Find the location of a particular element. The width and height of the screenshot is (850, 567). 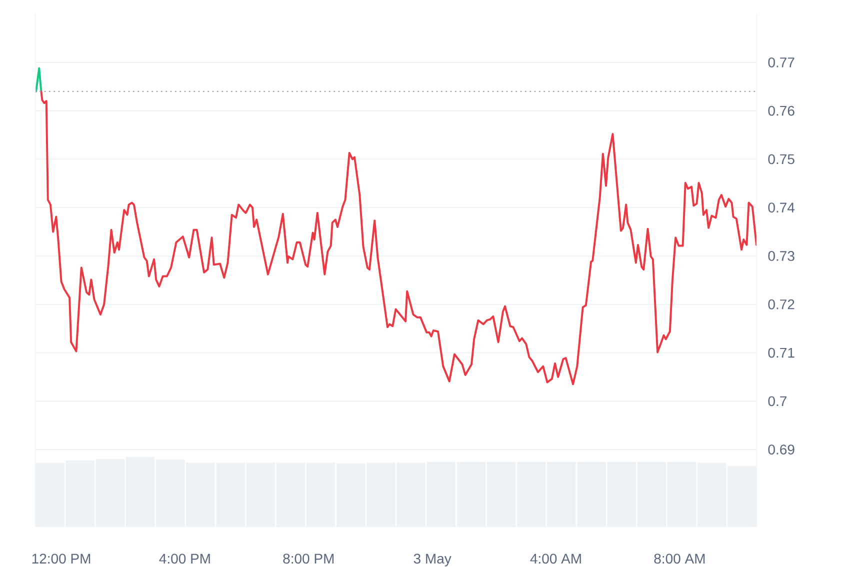

y-tick-label: 0.74 is located at coordinates (781, 207).